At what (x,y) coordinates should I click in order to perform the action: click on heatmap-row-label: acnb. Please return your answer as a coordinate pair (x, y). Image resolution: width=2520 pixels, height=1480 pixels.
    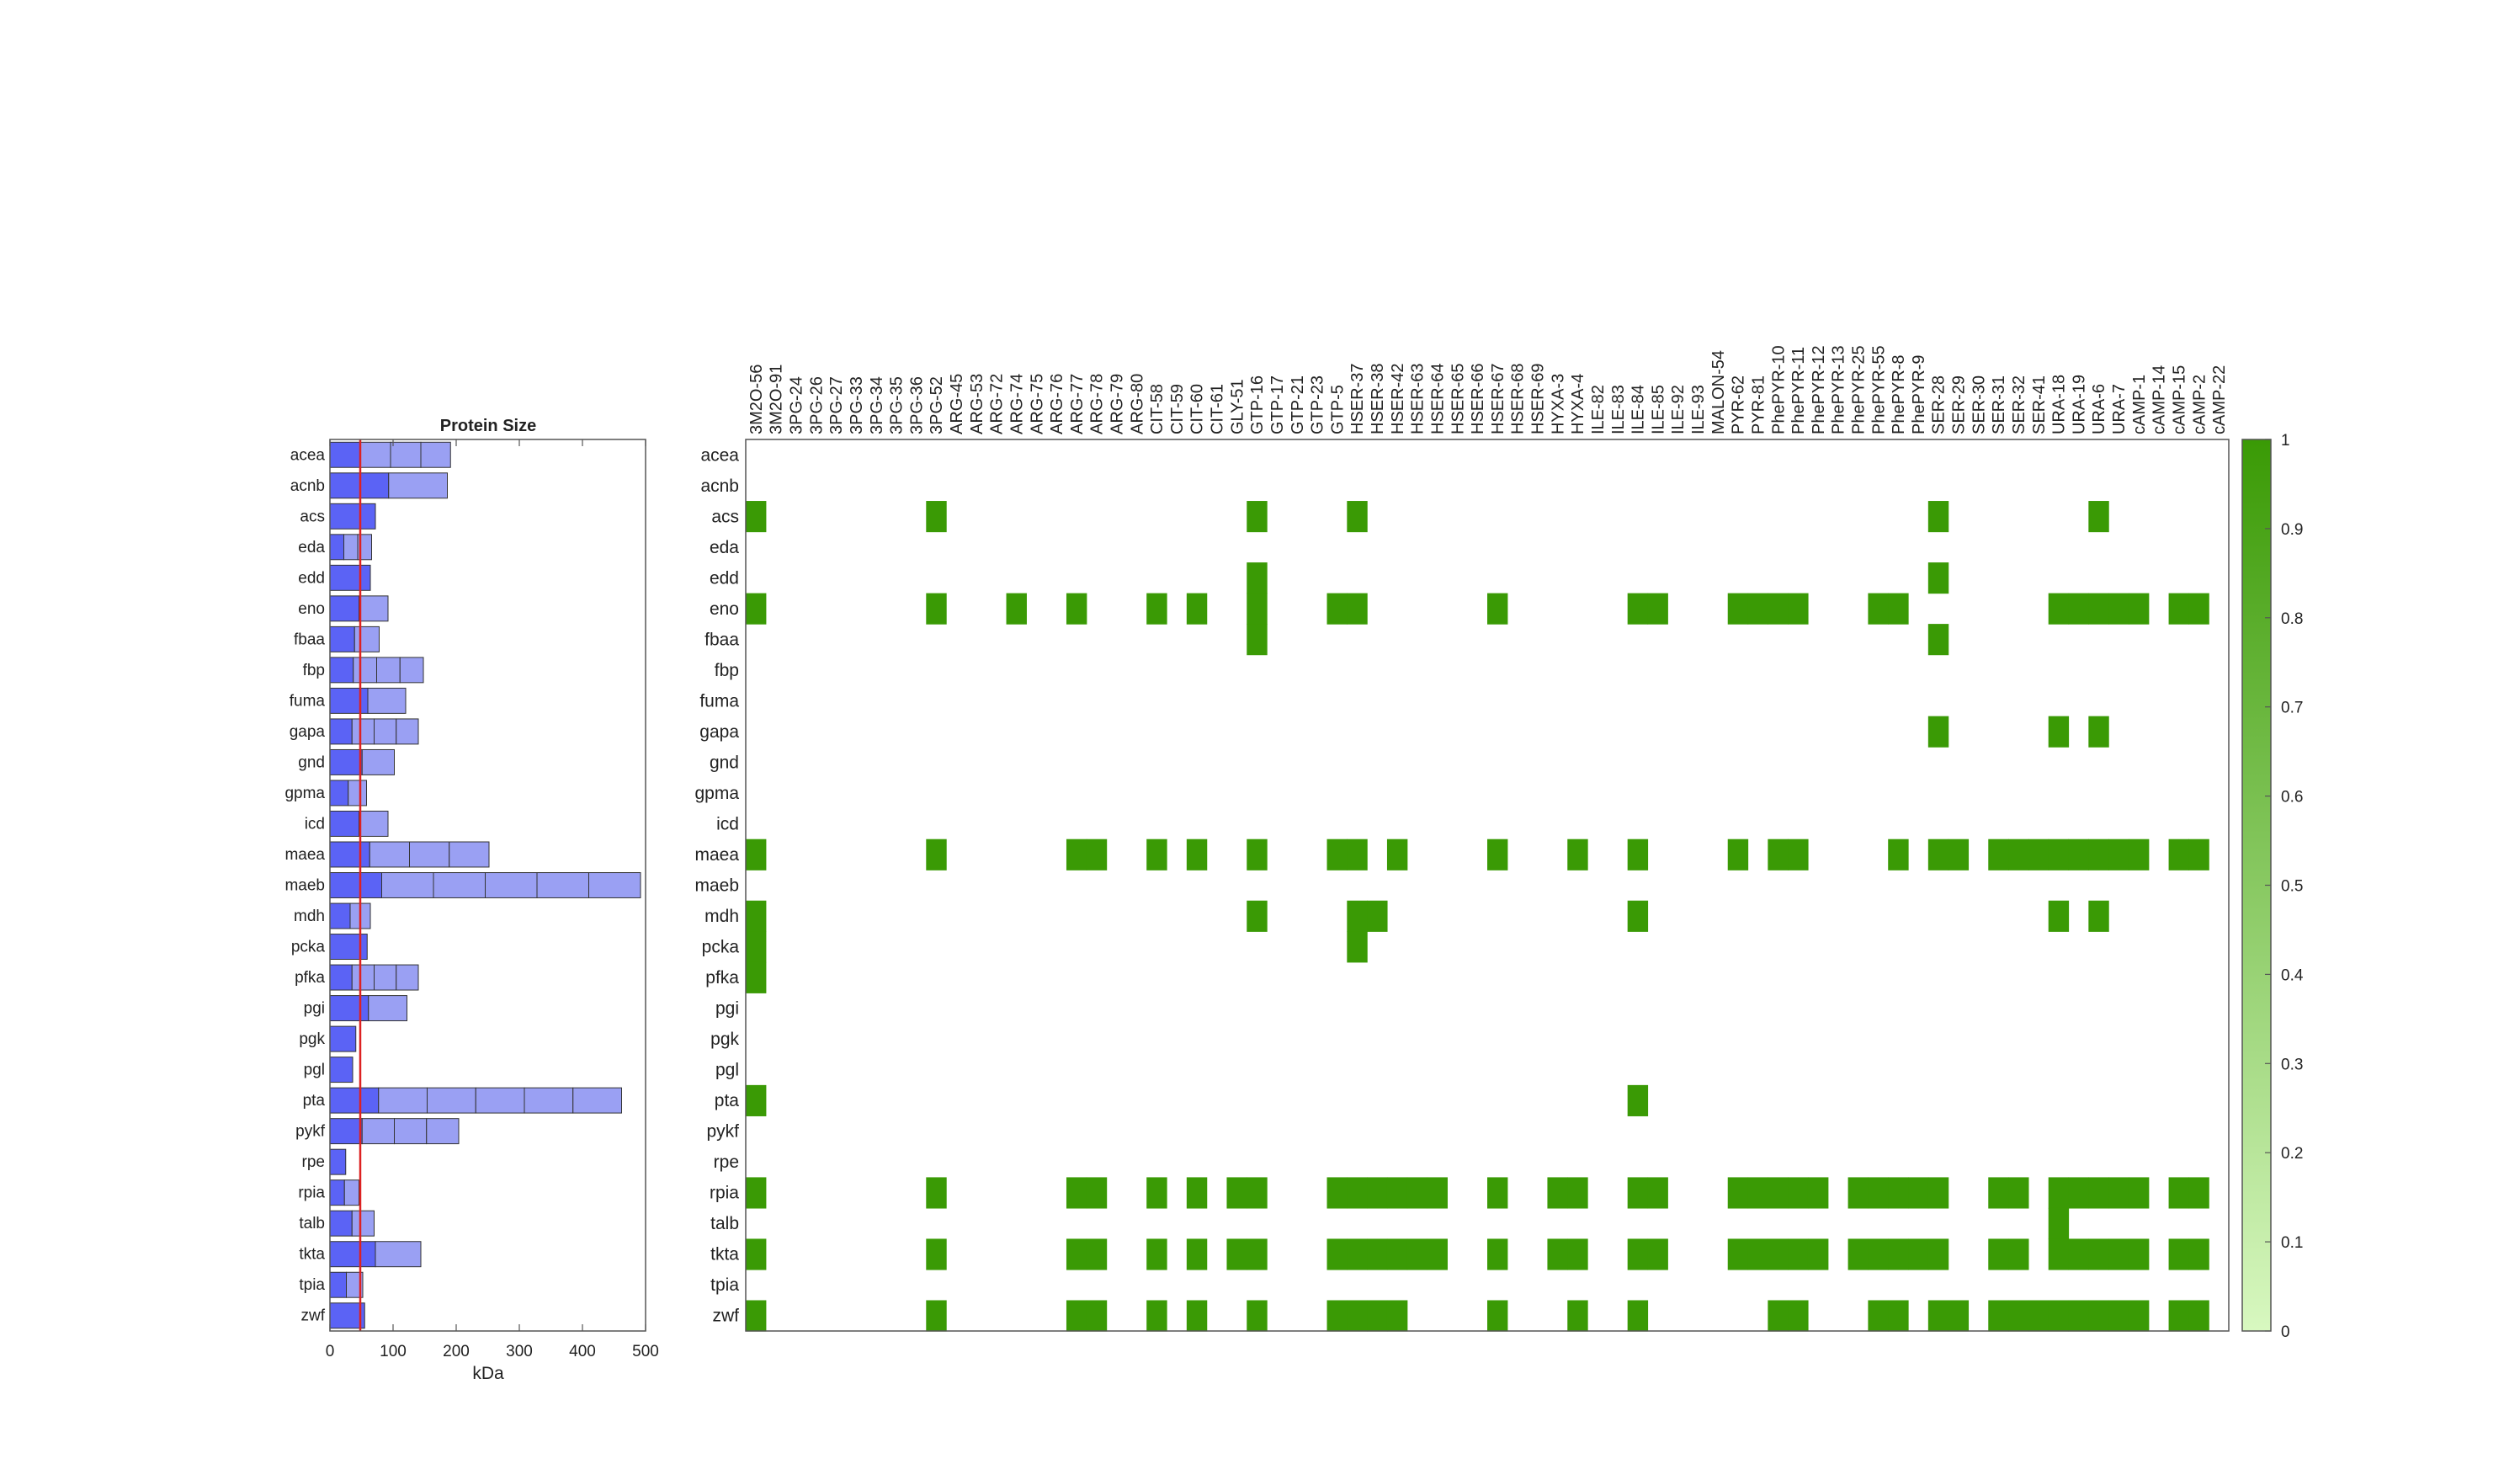
    Looking at the image, I should click on (719, 486).